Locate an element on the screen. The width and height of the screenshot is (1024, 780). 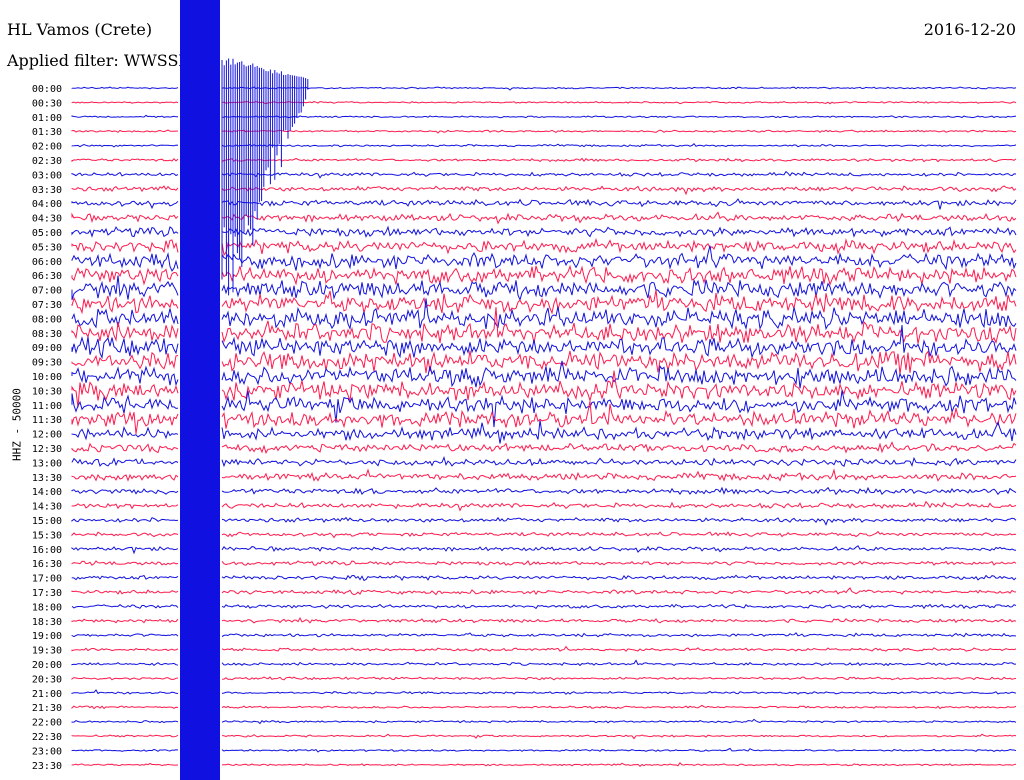
row-time-label: 15:00 is located at coordinates (47, 521).